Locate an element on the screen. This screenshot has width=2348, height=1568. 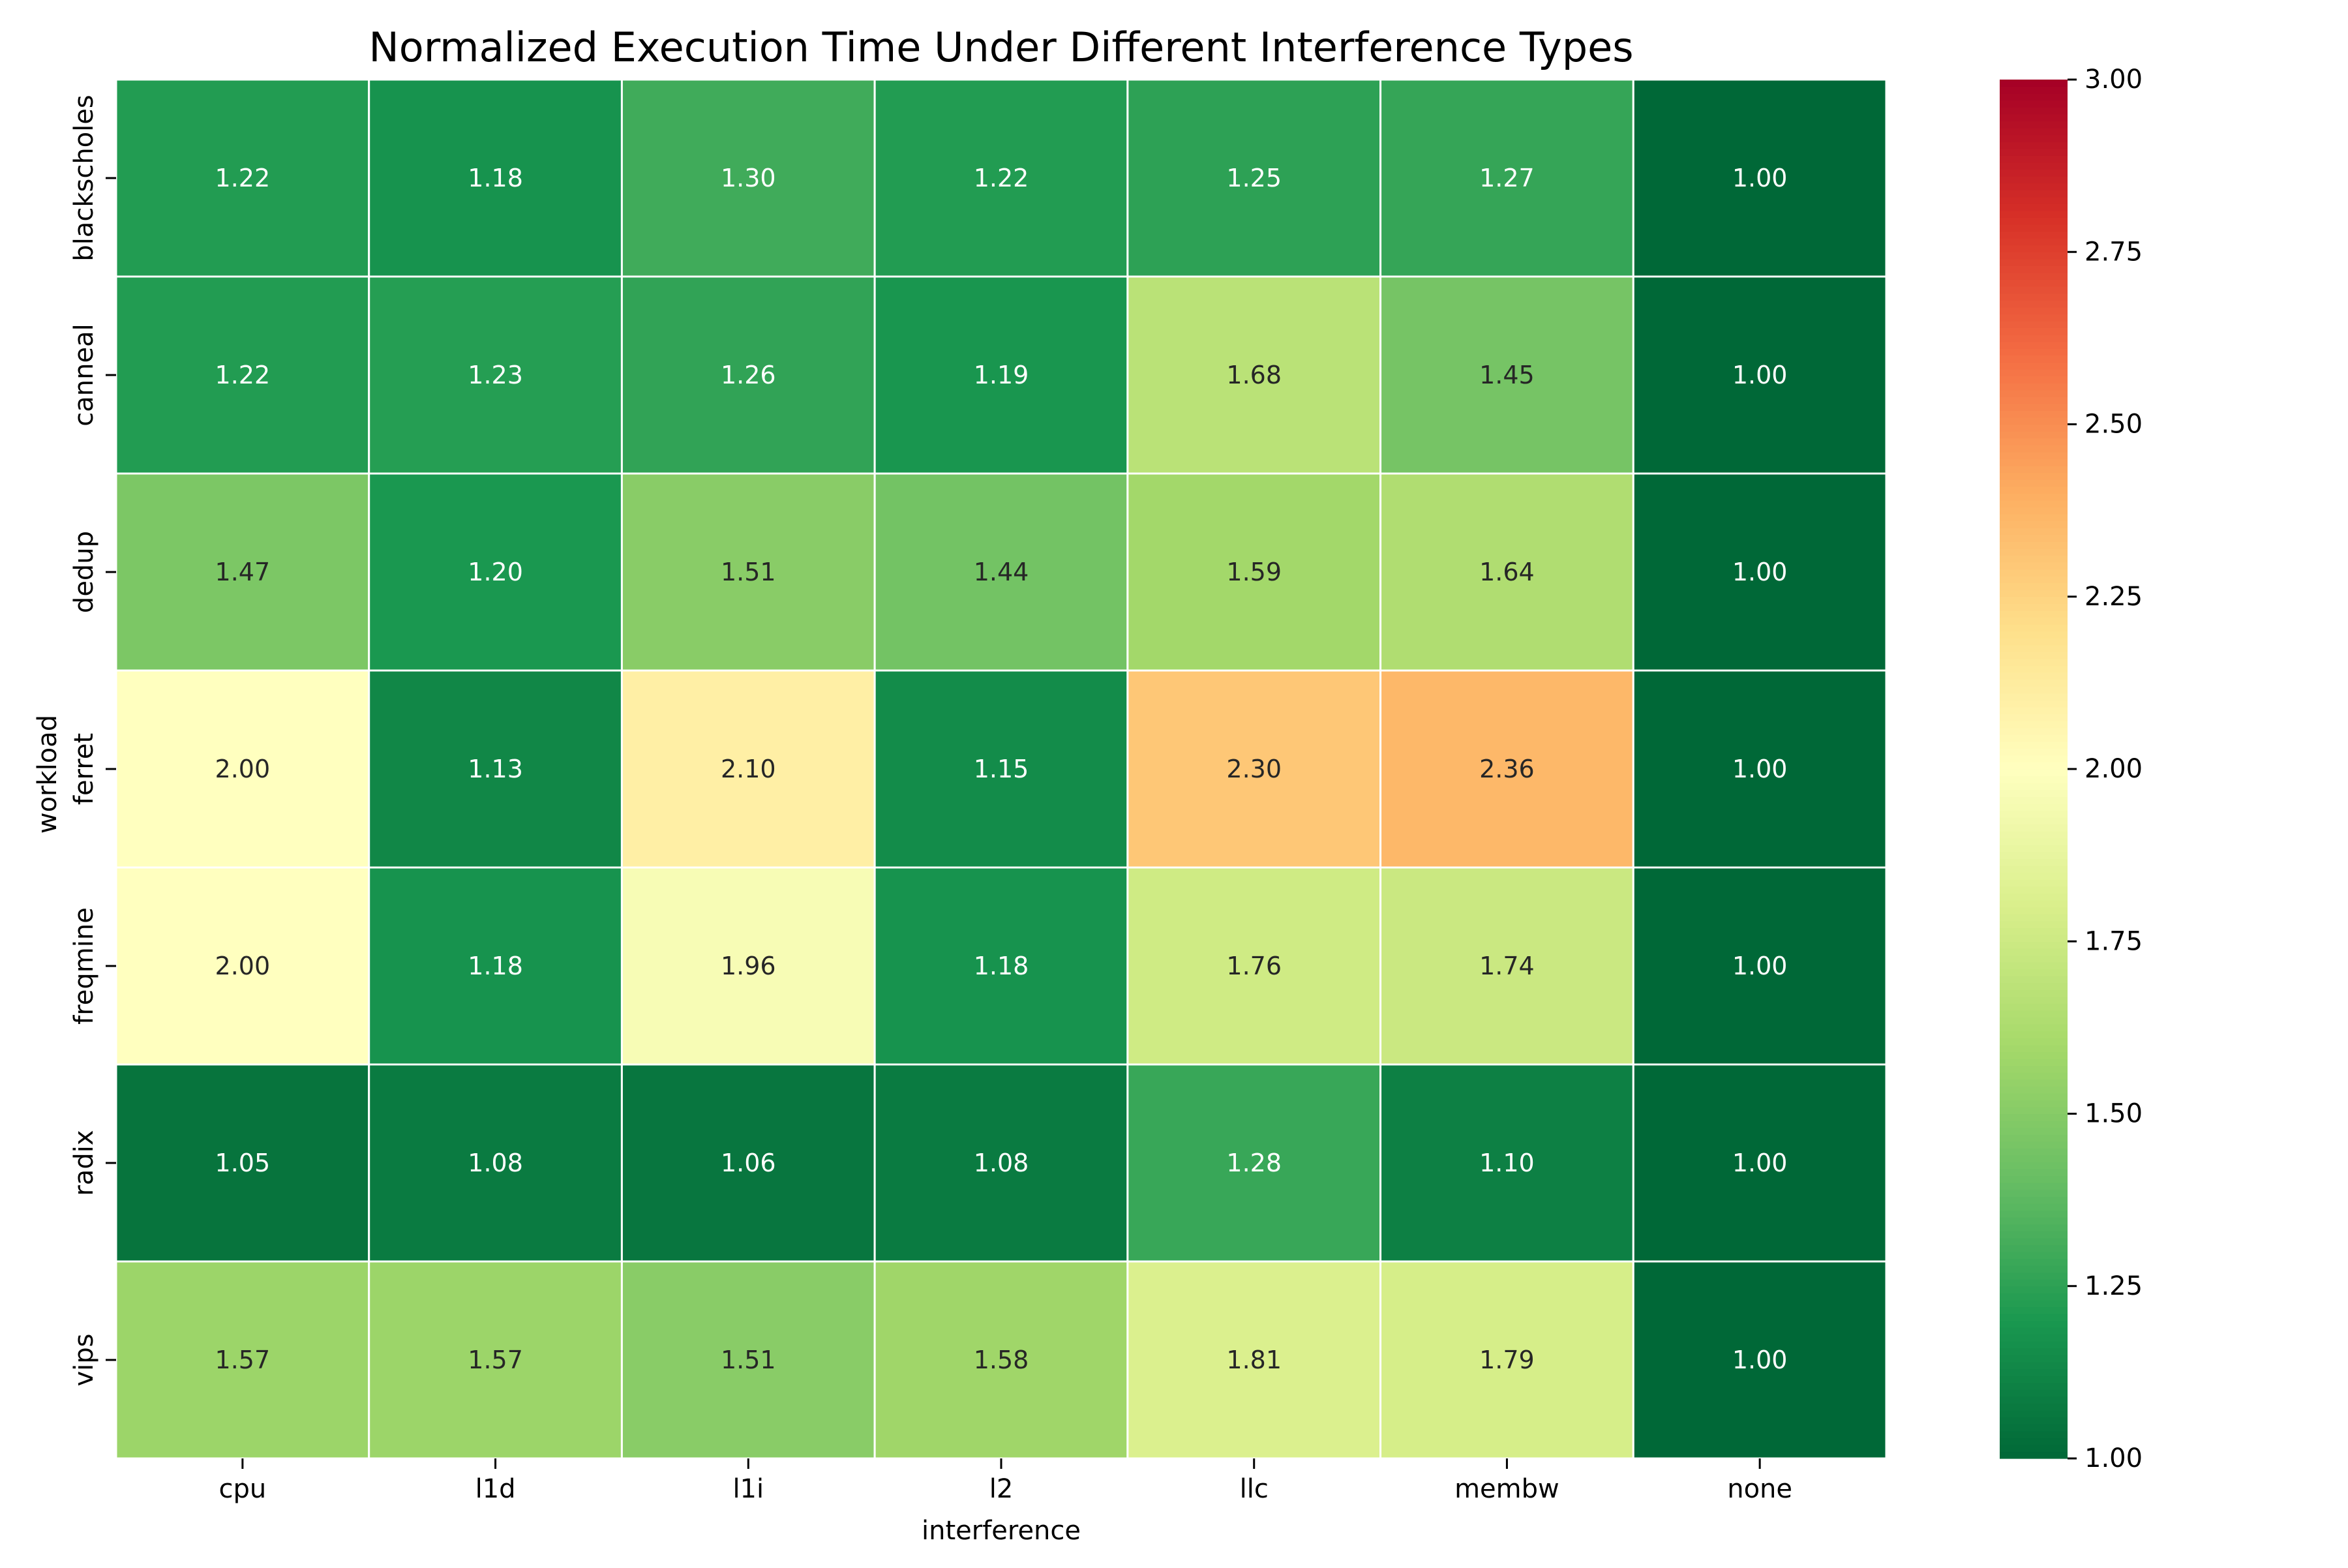
x-tick-label: none is located at coordinates (1760, 1489).